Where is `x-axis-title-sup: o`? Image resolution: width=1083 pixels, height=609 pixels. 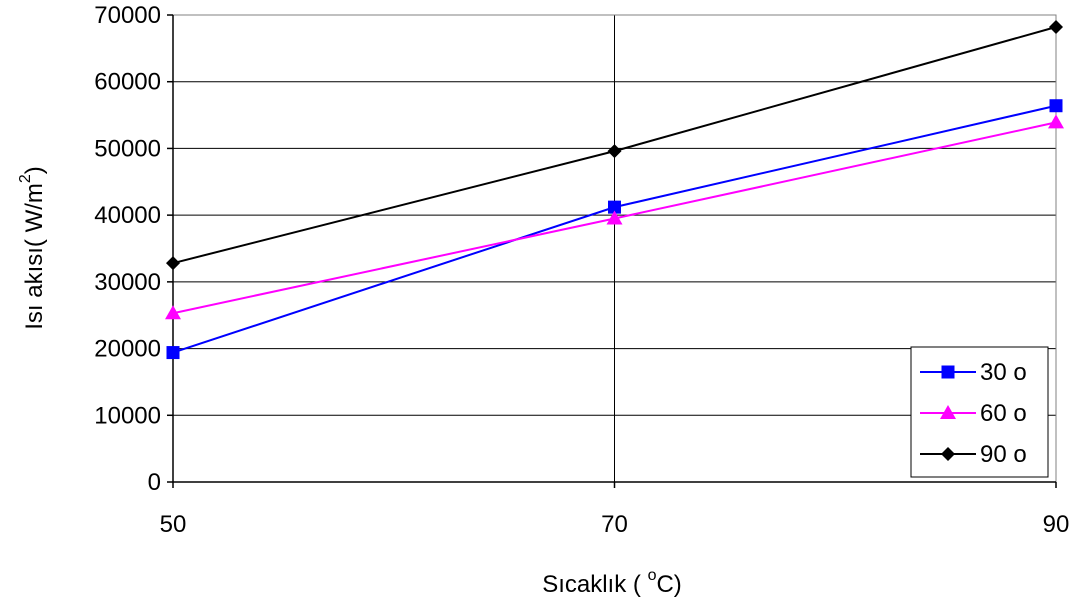
x-axis-title-sup: o is located at coordinates (652, 575).